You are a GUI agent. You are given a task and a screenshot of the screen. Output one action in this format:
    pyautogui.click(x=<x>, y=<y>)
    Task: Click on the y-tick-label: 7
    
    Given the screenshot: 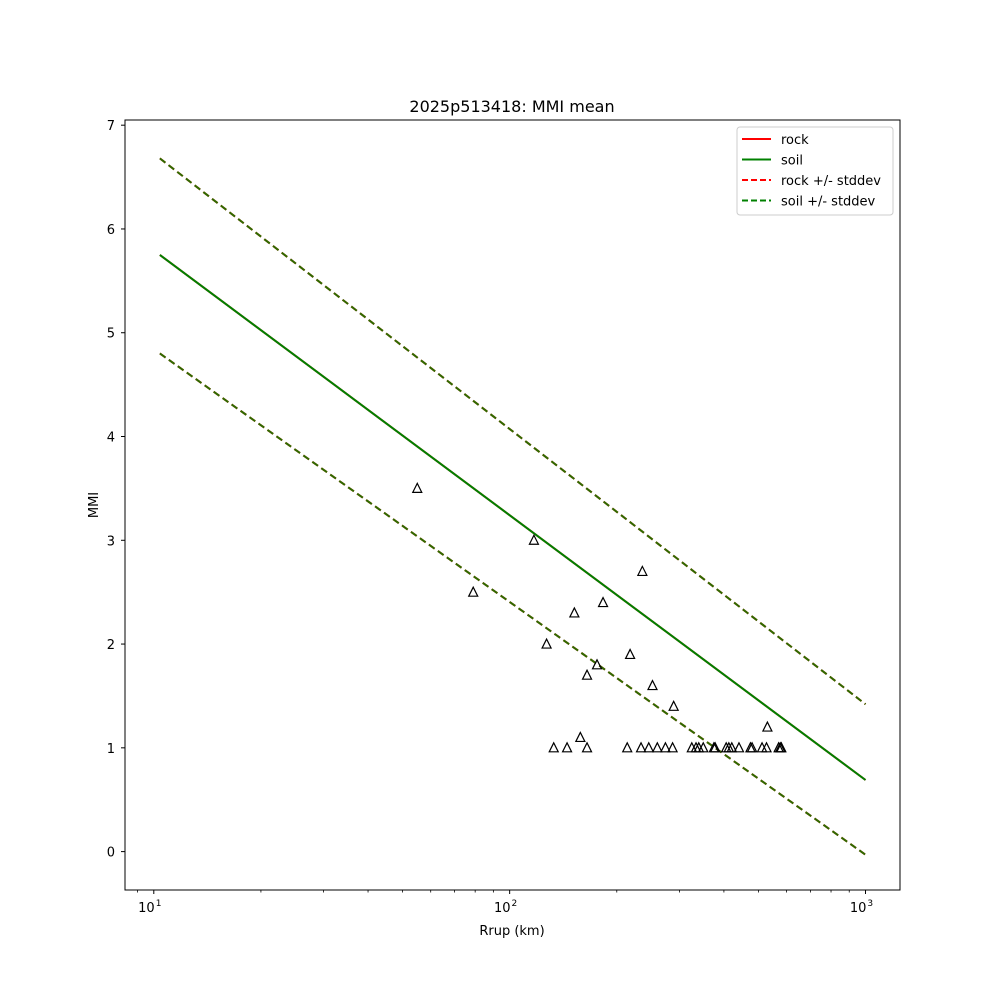 What is the action you would take?
    pyautogui.click(x=111, y=126)
    